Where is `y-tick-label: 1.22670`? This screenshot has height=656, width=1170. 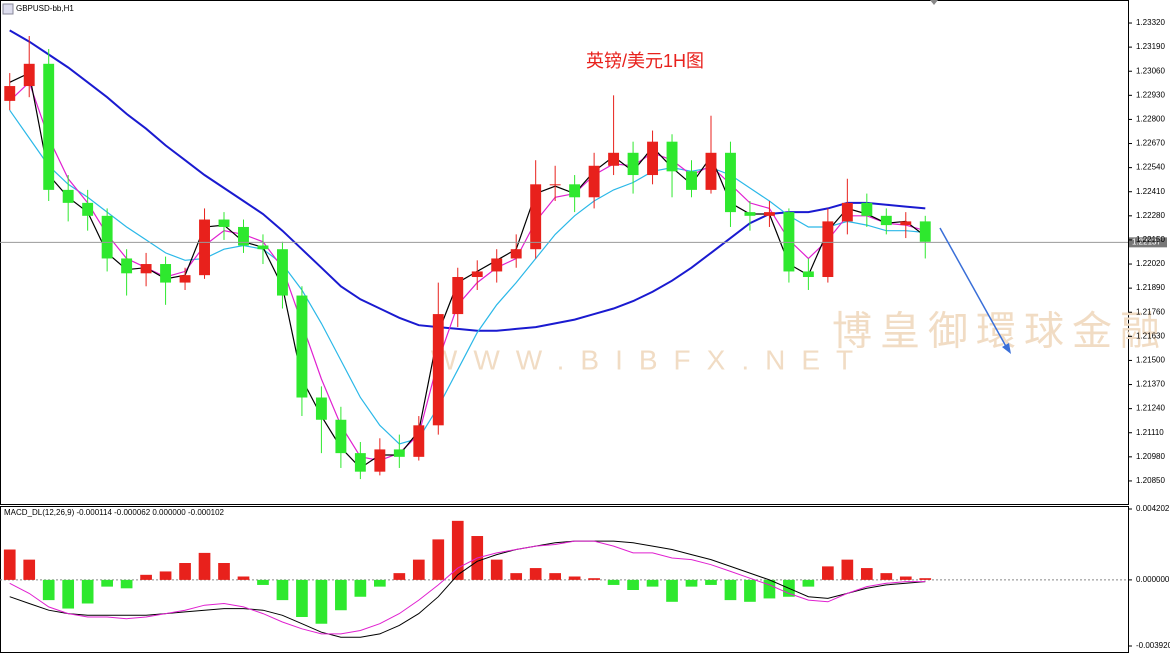 y-tick-label: 1.22670 is located at coordinates (1150, 143).